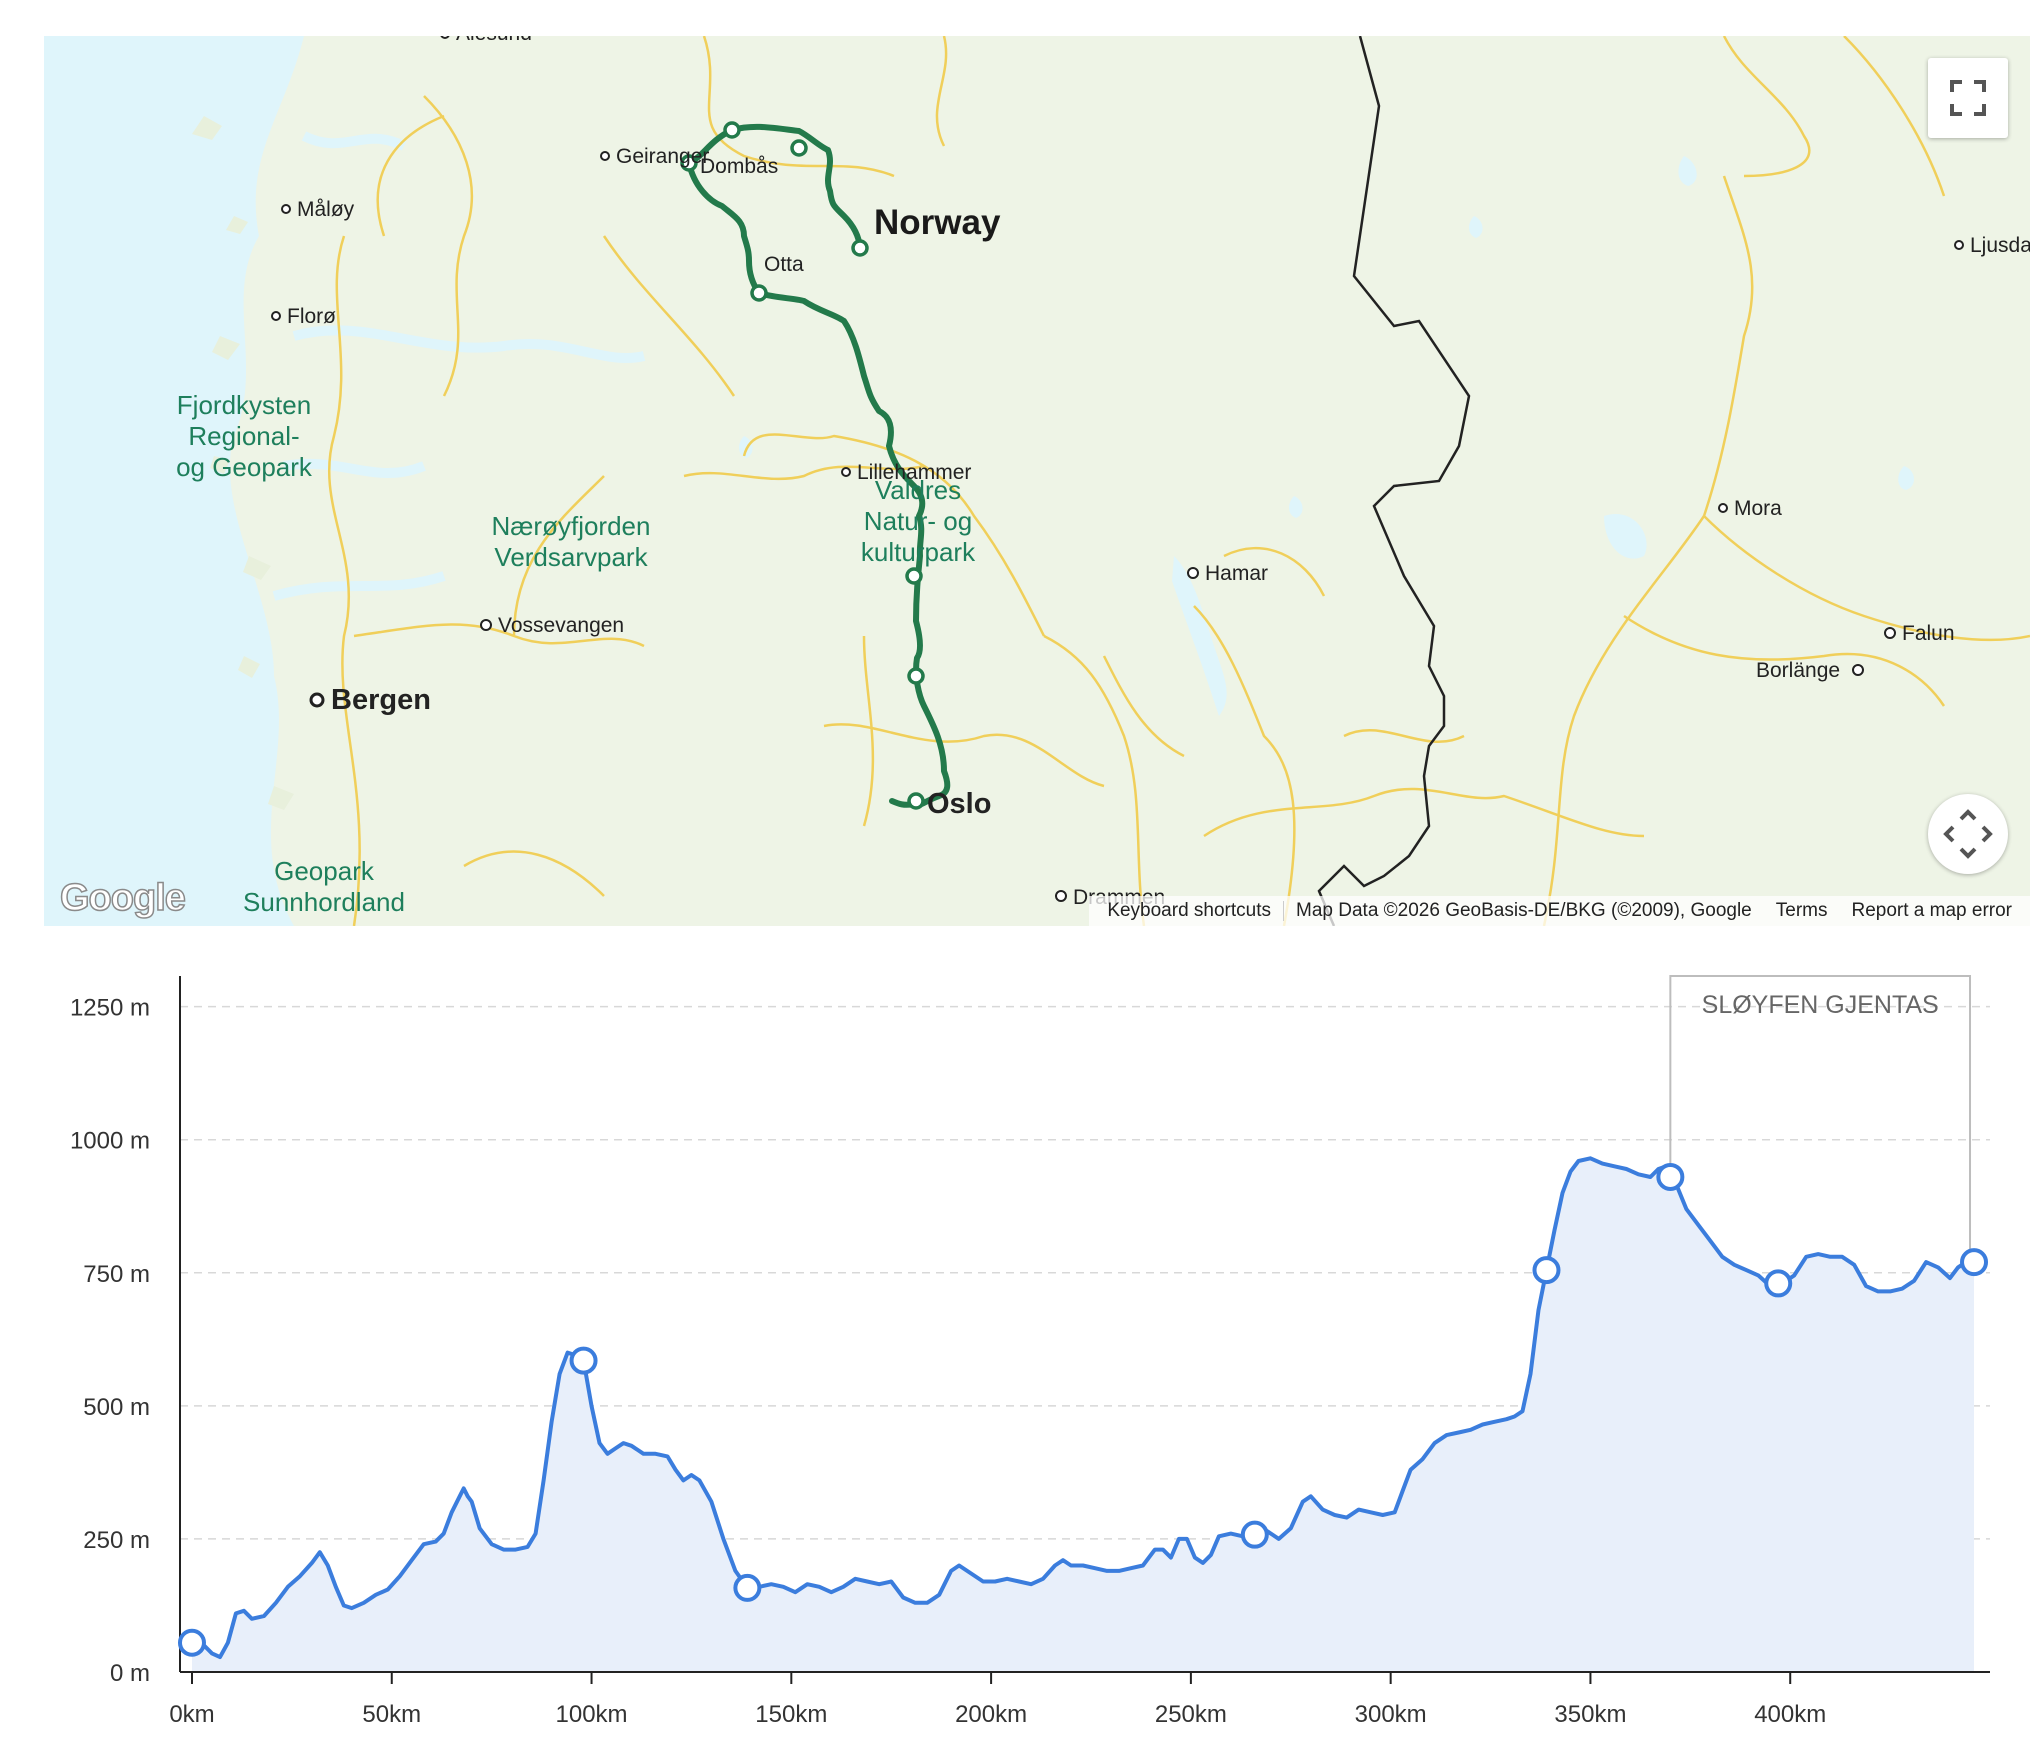 This screenshot has height=1763, width=2030. I want to click on park-label-line: Fjordkysten, so click(244, 405).